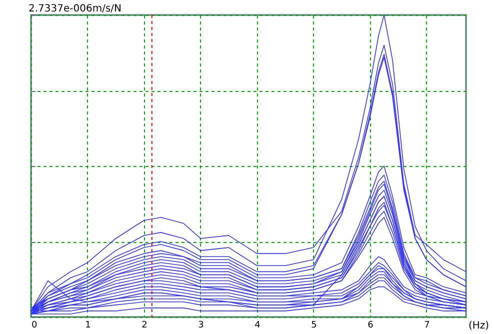 Image resolution: width=494 pixels, height=334 pixels. I want to click on x-tick-label: 5, so click(314, 325).